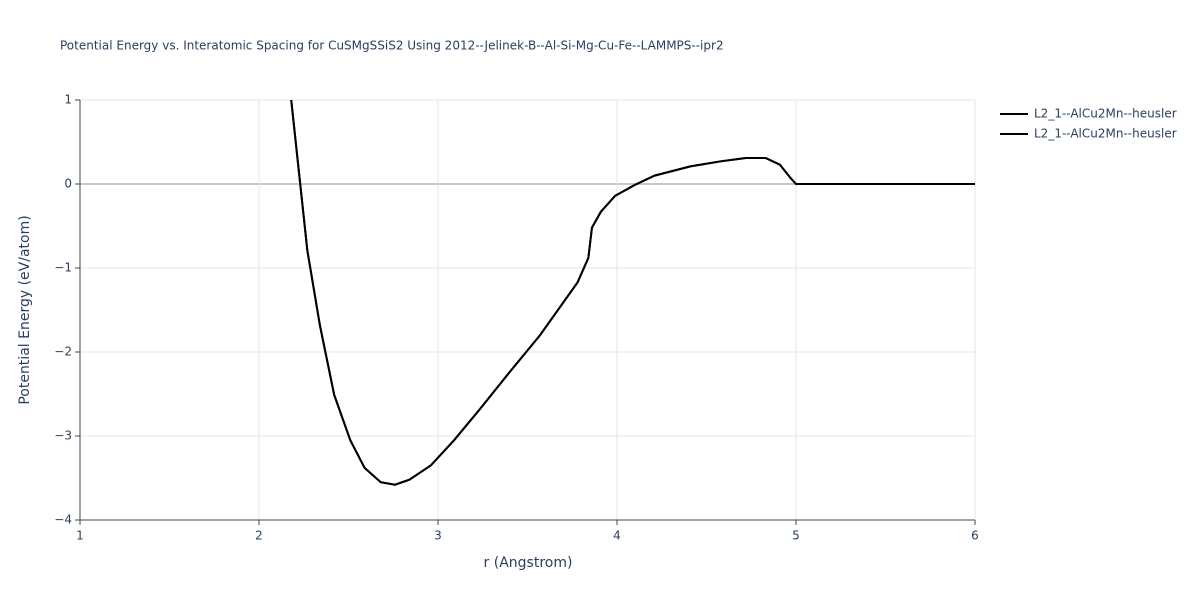 The image size is (1200, 600). Describe the element at coordinates (438, 536) in the screenshot. I see `x-tick-label: 3` at that location.